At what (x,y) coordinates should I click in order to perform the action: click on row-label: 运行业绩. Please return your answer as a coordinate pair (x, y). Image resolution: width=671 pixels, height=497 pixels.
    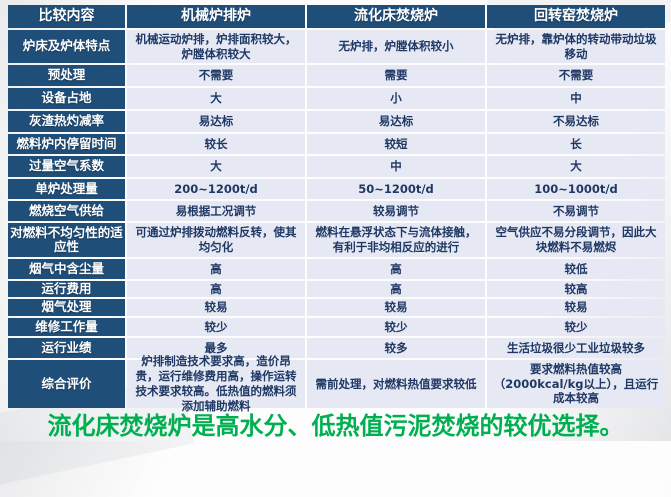
    Looking at the image, I should click on (66, 348).